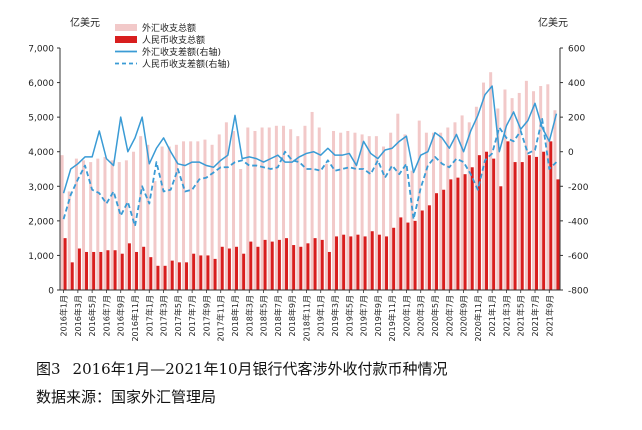 The height and width of the screenshot is (430, 642). Describe the element at coordinates (178, 315) in the screenshot. I see `x-tick-label: 2017年5月` at that location.